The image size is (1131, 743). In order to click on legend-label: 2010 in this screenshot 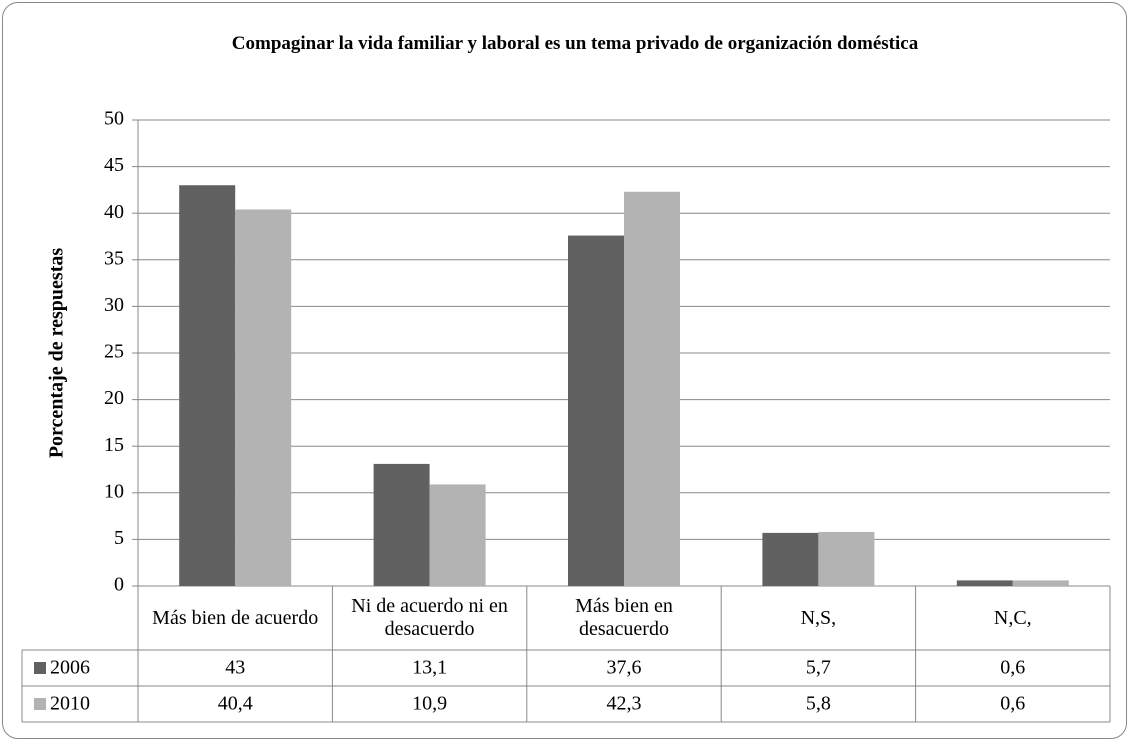, I will do `click(70, 704)`.